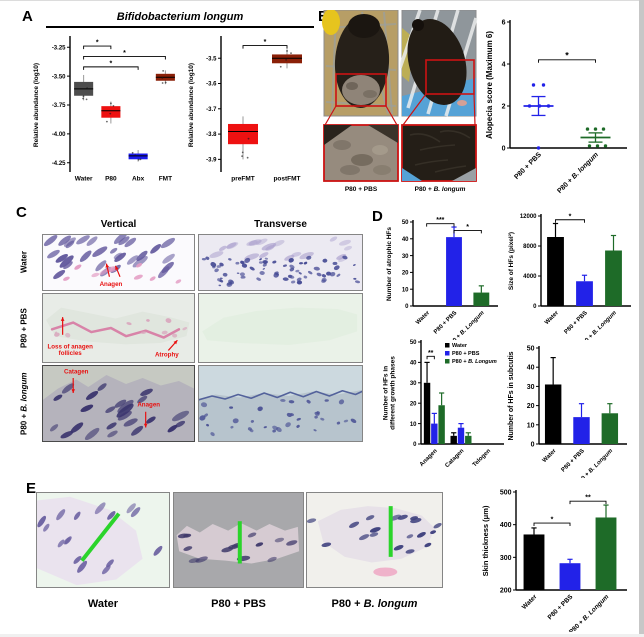  Describe the element at coordinates (180, 17) in the screenshot. I see `panel-a-title-text: Bifidobacterium longum` at that location.